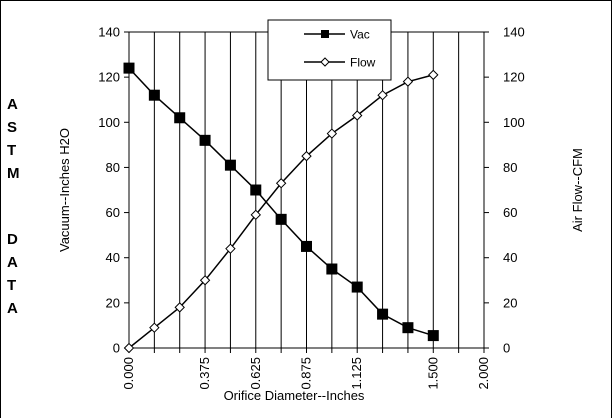 The height and width of the screenshot is (419, 613). What do you see at coordinates (113, 190) in the screenshot?
I see `left-axis: 0 20 40 60 80 100 120 140` at bounding box center [113, 190].